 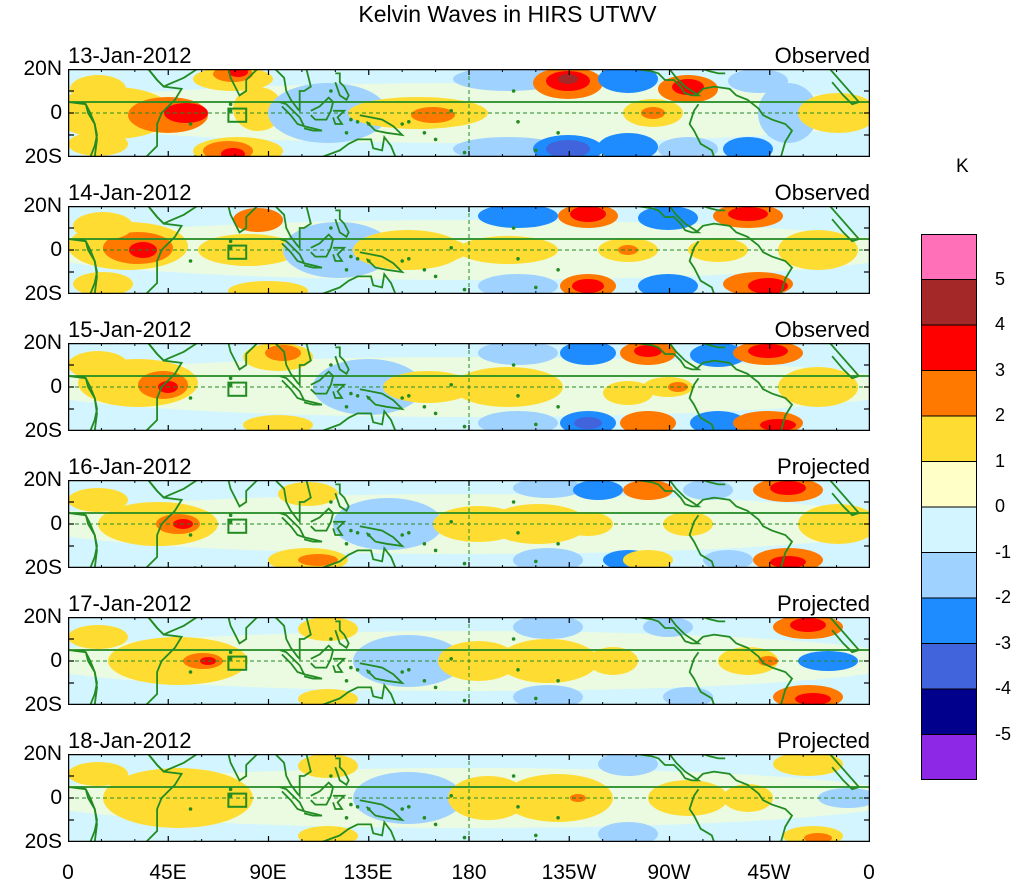 I want to click on lon-label-180: 180, so click(x=469, y=872).